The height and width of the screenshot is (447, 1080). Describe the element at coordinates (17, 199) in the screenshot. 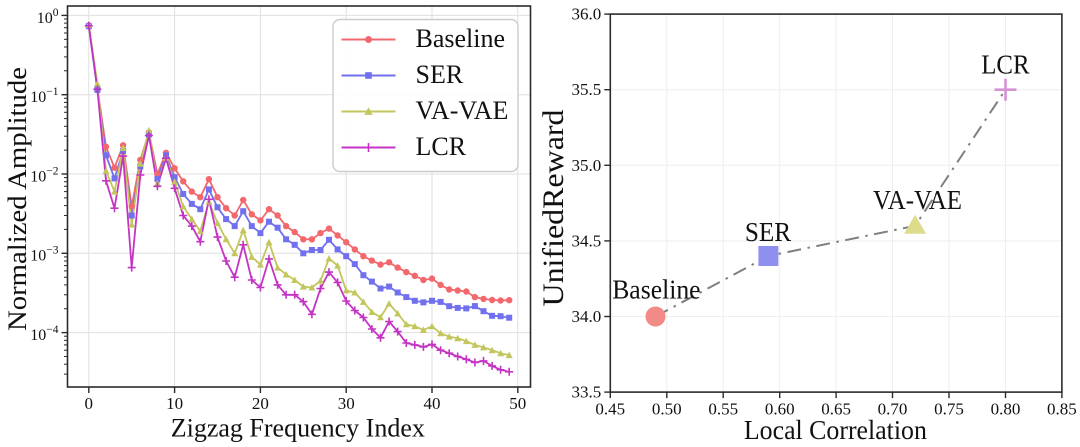

I see `svg-text: Normalized Amplitude` at that location.